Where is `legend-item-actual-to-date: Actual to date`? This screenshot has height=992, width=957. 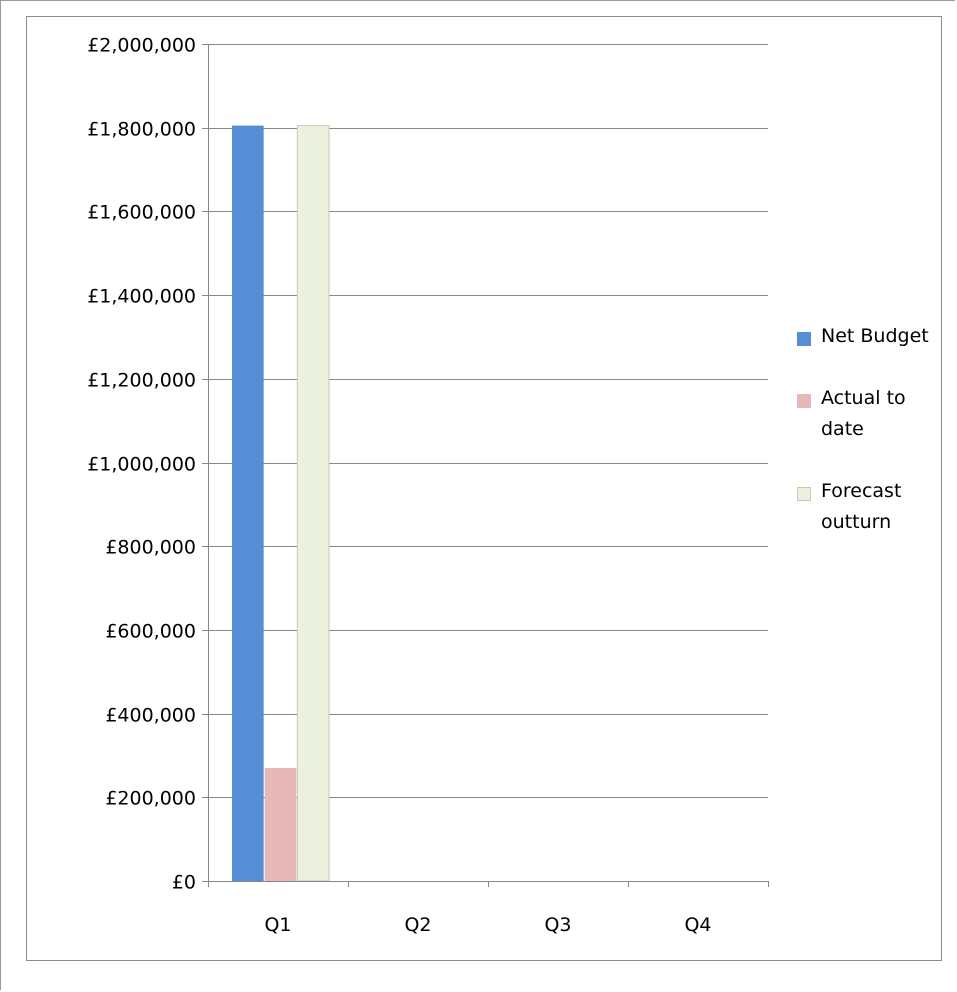
legend-item-actual-to-date: Actual to date is located at coordinates (872, 414).